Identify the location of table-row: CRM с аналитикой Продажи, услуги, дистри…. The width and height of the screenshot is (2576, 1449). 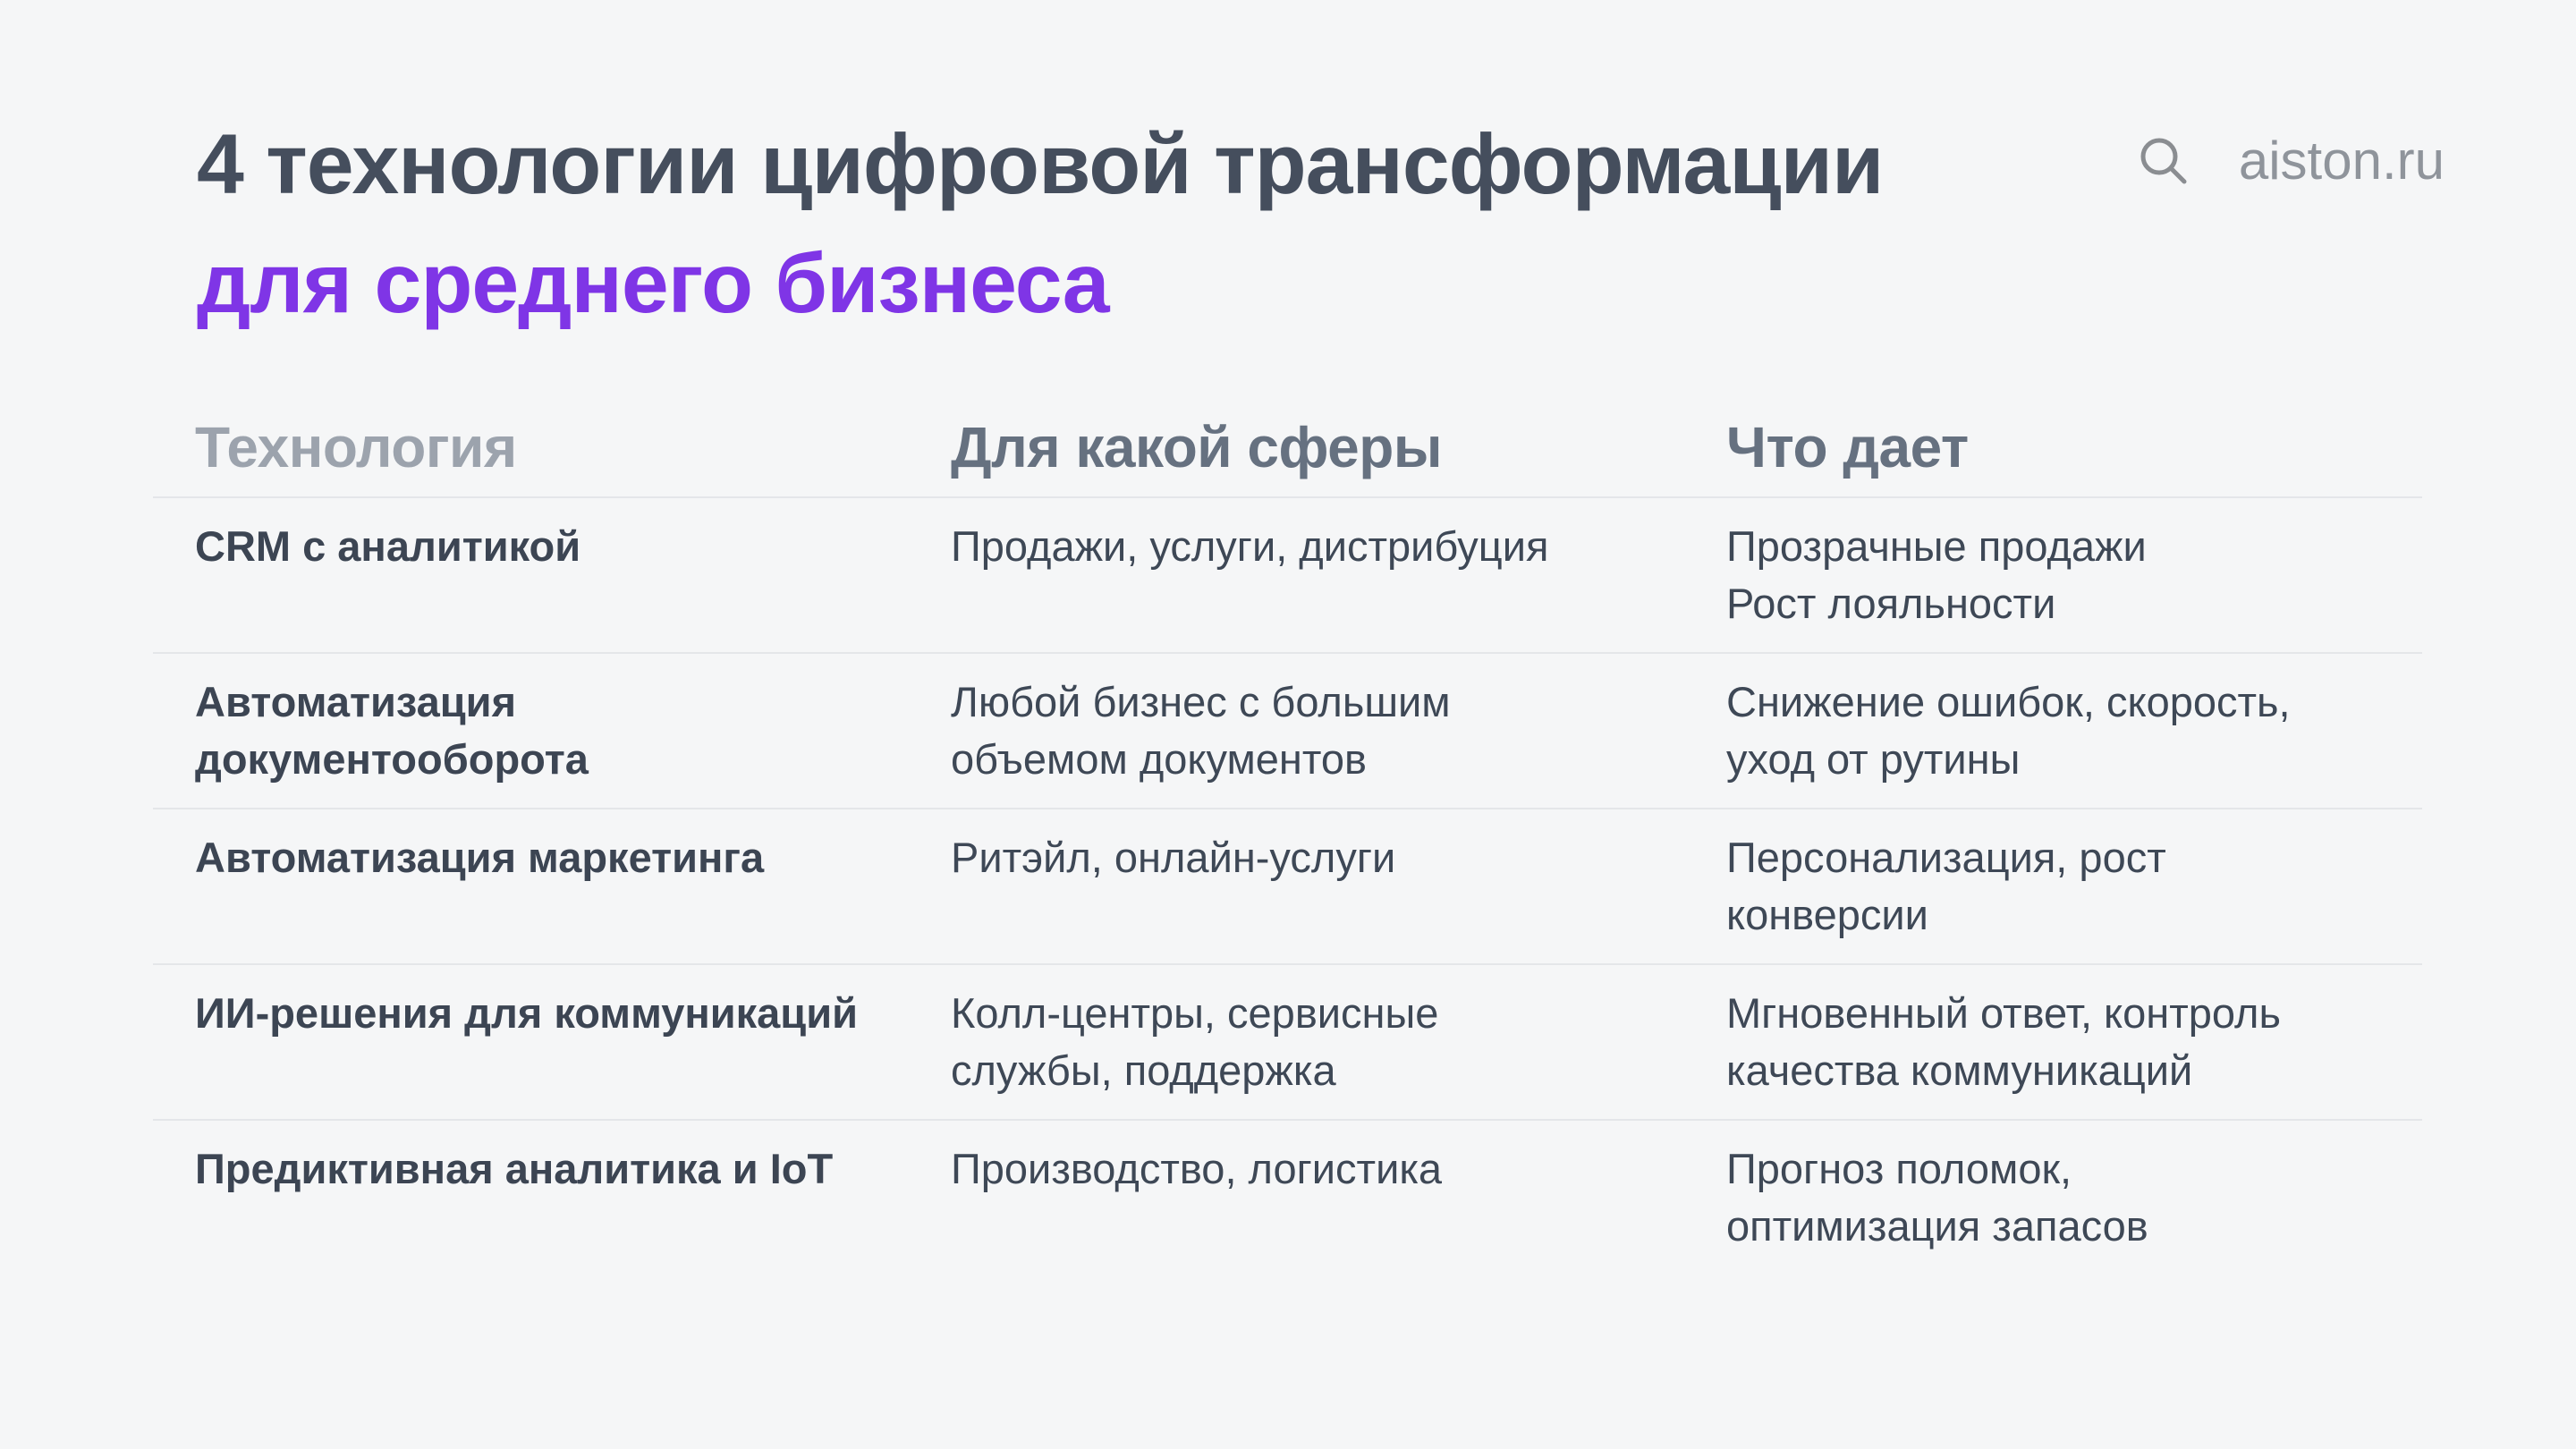
(1287, 576).